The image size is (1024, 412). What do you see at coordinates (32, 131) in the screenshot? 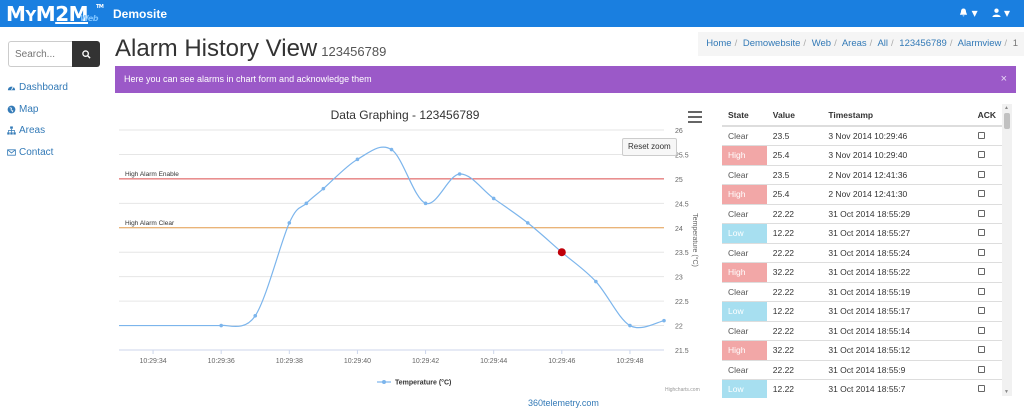
I see `sidebar-item-label: Areas` at bounding box center [32, 131].